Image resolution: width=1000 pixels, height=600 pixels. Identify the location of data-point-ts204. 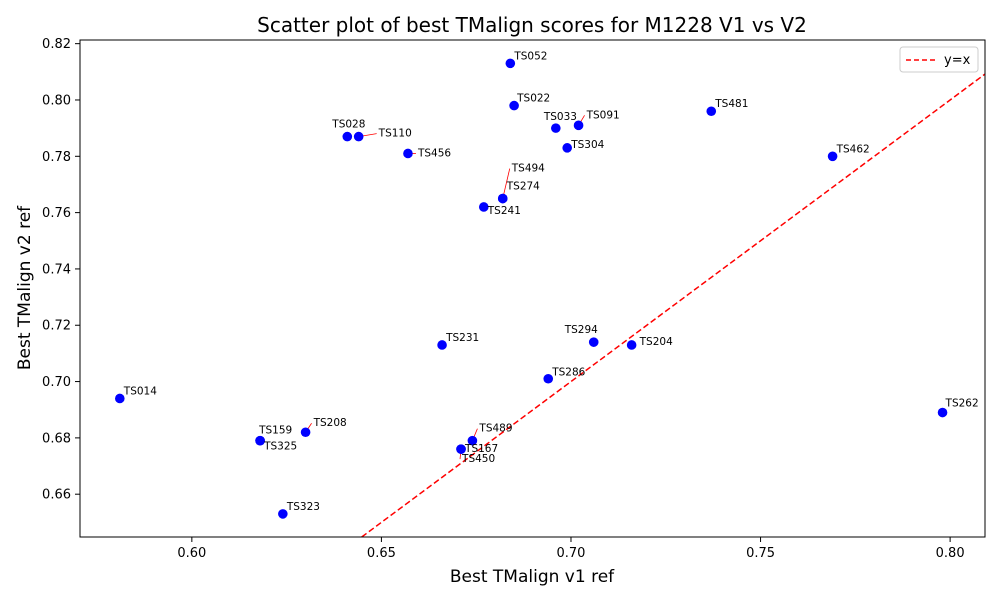
(631, 345).